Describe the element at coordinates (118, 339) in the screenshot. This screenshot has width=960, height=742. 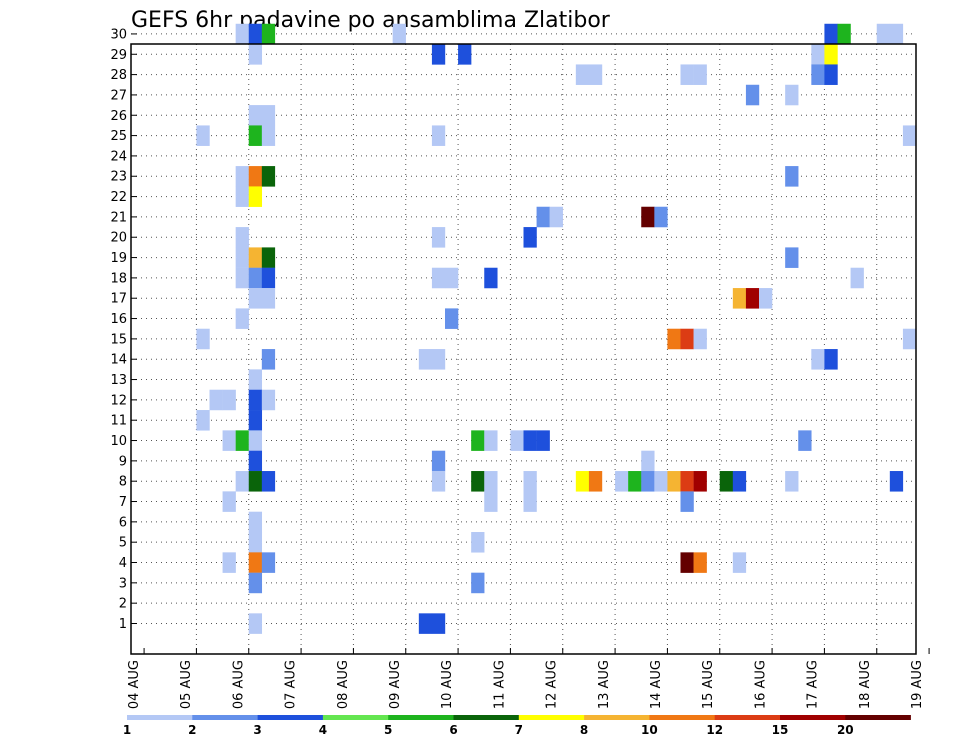
I see `y-tick-label: 15` at that location.